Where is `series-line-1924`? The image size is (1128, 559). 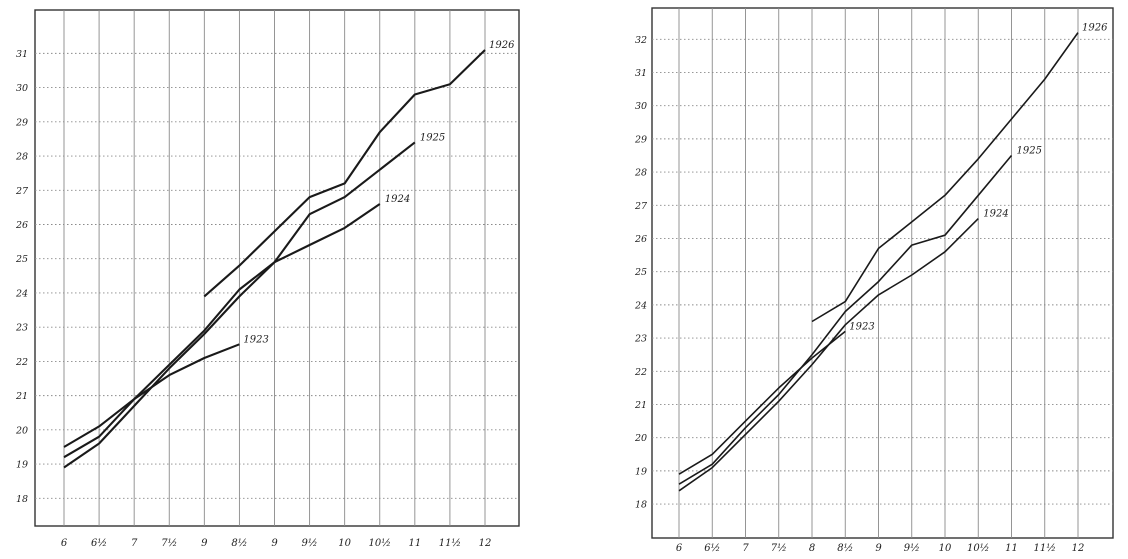
series-line-1924 is located at coordinates (222, 336).